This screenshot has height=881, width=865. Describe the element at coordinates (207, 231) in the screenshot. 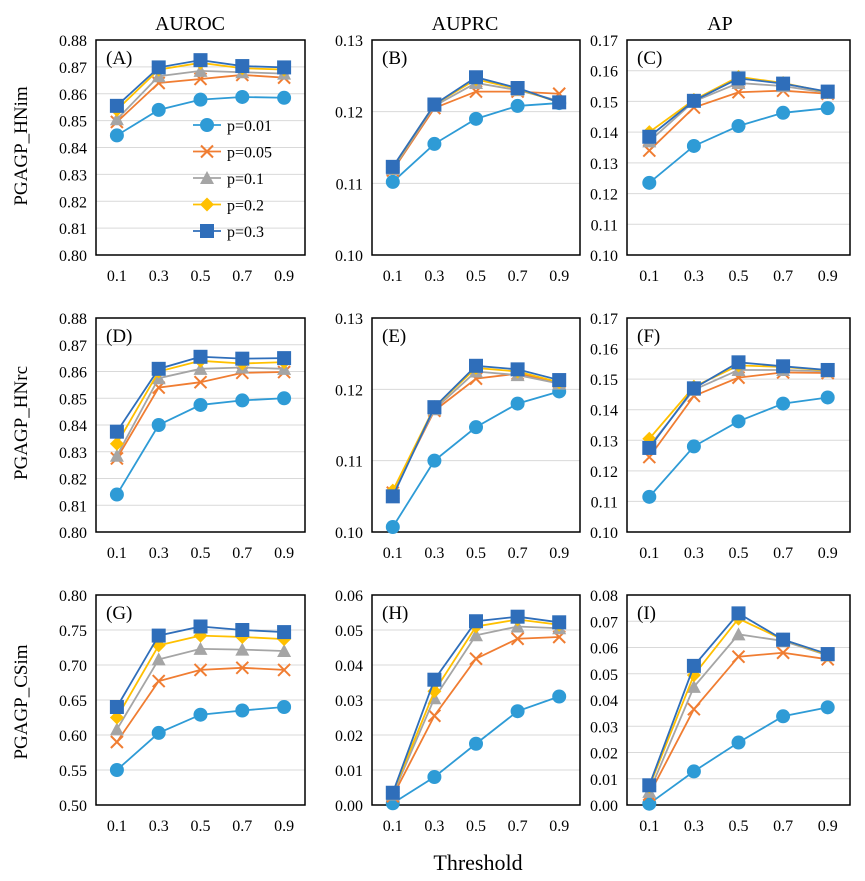

I see `legend-marker` at that location.